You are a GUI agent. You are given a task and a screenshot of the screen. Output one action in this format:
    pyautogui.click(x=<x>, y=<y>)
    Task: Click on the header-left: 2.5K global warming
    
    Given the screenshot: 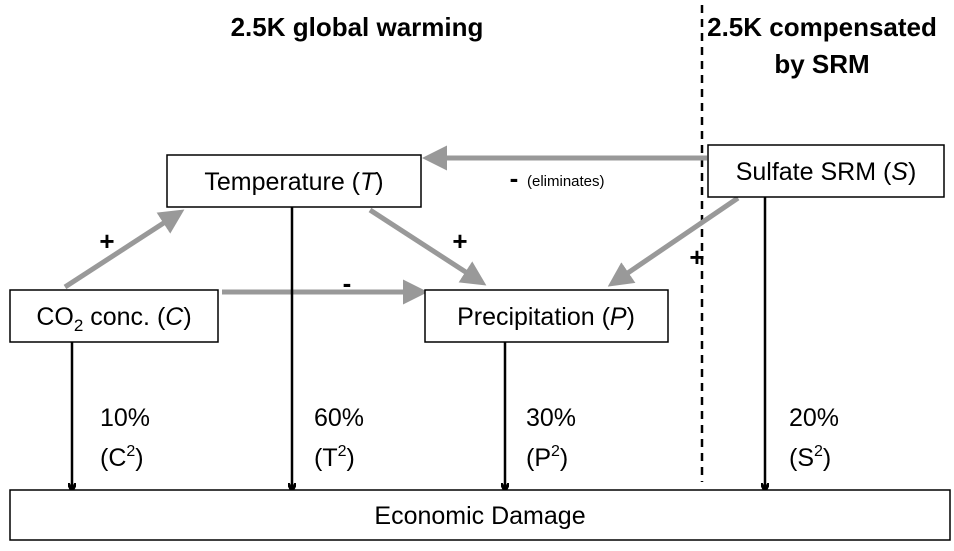 What is the action you would take?
    pyautogui.click(x=357, y=27)
    